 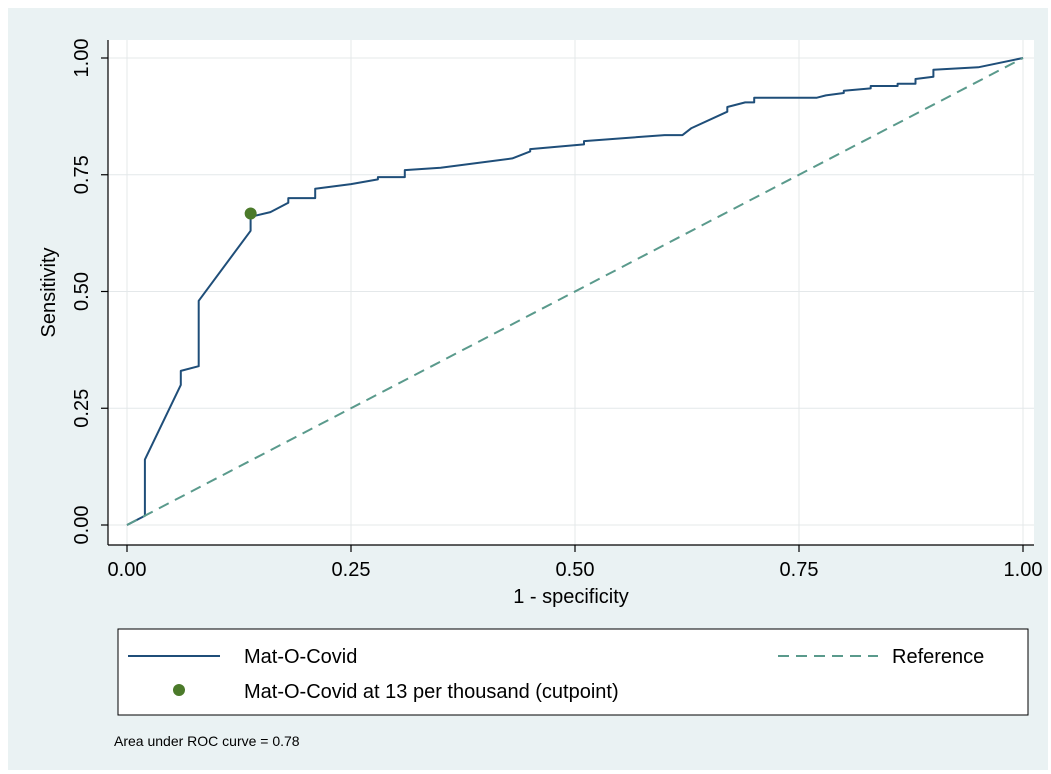 What do you see at coordinates (82, 174) in the screenshot?
I see `y-tick-label: 0.75` at bounding box center [82, 174].